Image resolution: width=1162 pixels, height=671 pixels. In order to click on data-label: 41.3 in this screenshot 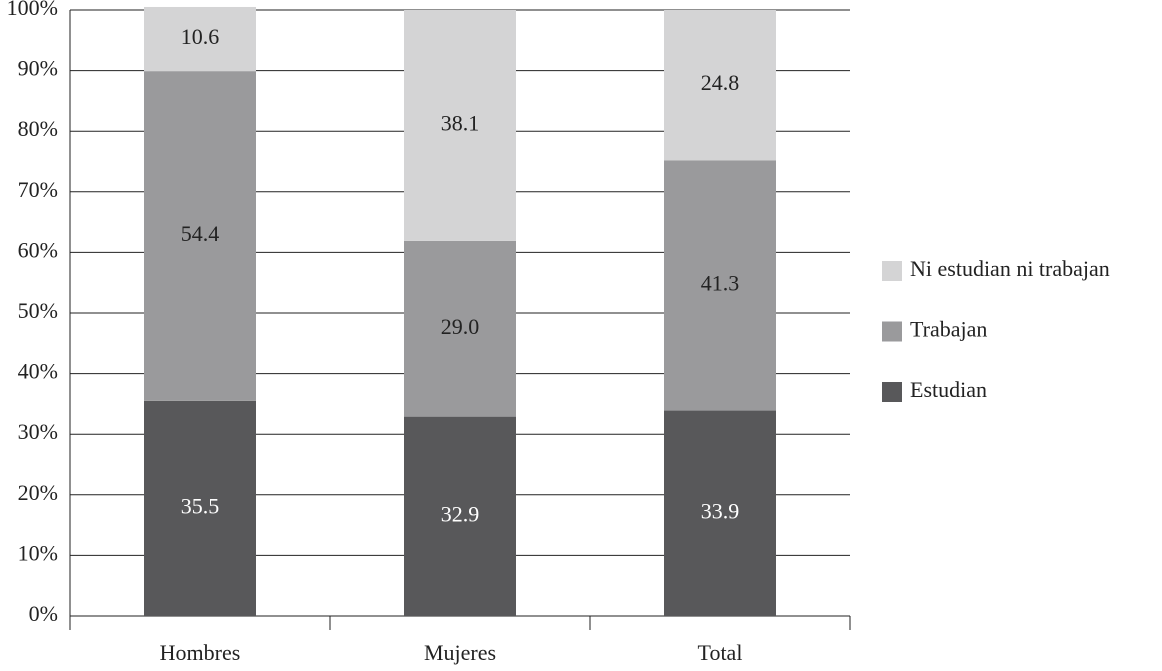, I will do `click(720, 282)`.